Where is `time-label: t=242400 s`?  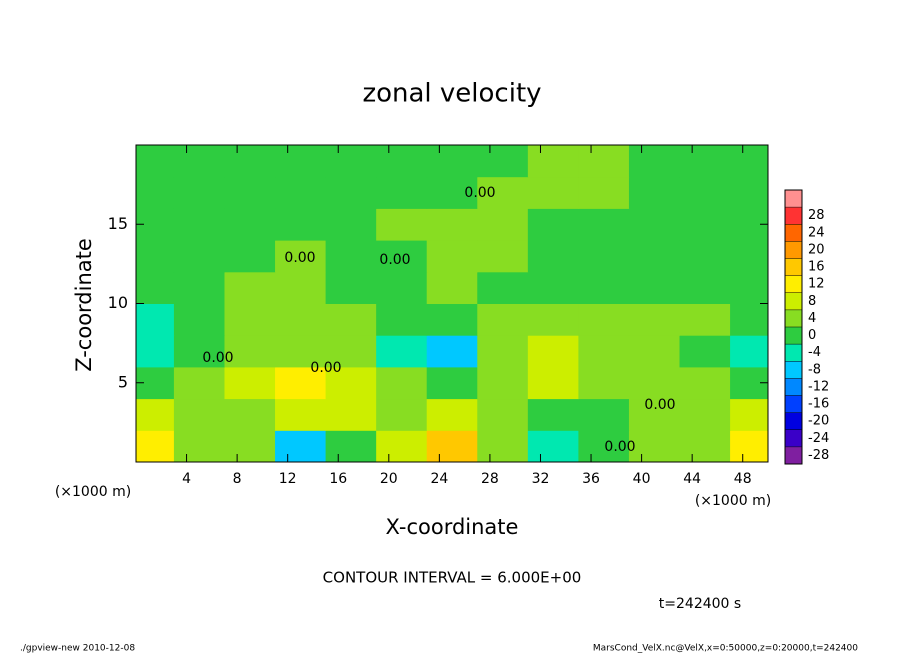
time-label: t=242400 s is located at coordinates (700, 604).